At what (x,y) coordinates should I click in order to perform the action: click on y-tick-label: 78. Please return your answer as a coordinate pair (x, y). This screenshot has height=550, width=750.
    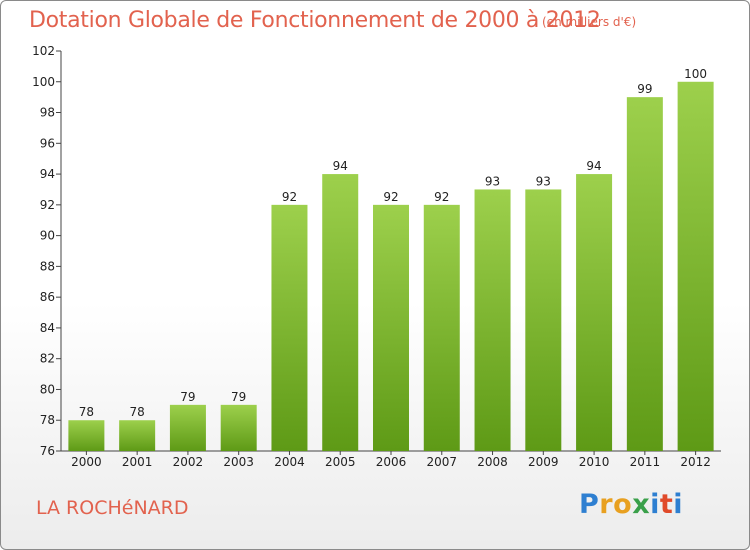
    Looking at the image, I should click on (47, 420).